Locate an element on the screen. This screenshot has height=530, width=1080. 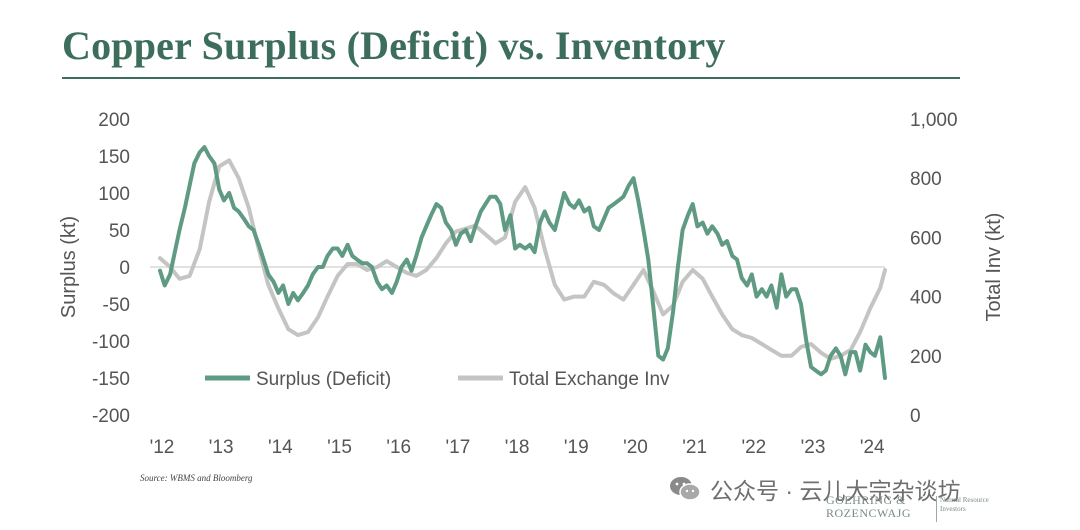
y-left-tick: -50 is located at coordinates (116, 305).